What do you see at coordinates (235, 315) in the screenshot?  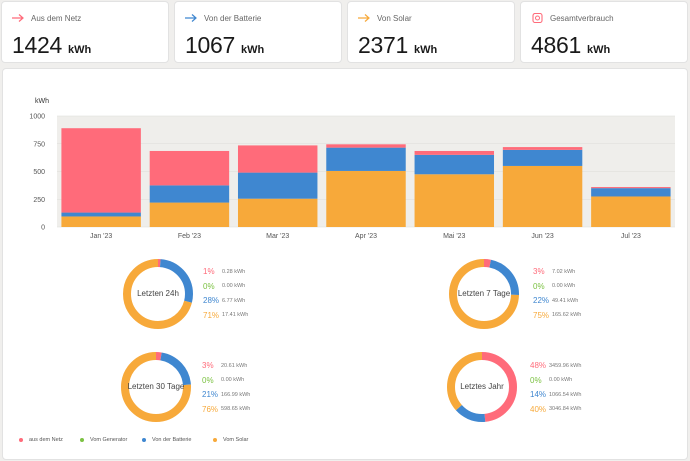 I see `donut-legend-value: 17.41 kWh` at bounding box center [235, 315].